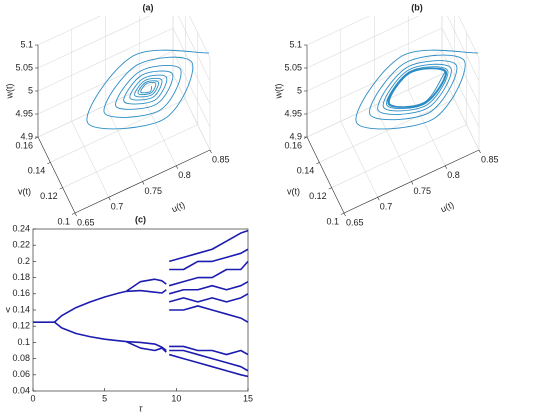  I want to click on x-axis-label: τ, so click(141, 408).